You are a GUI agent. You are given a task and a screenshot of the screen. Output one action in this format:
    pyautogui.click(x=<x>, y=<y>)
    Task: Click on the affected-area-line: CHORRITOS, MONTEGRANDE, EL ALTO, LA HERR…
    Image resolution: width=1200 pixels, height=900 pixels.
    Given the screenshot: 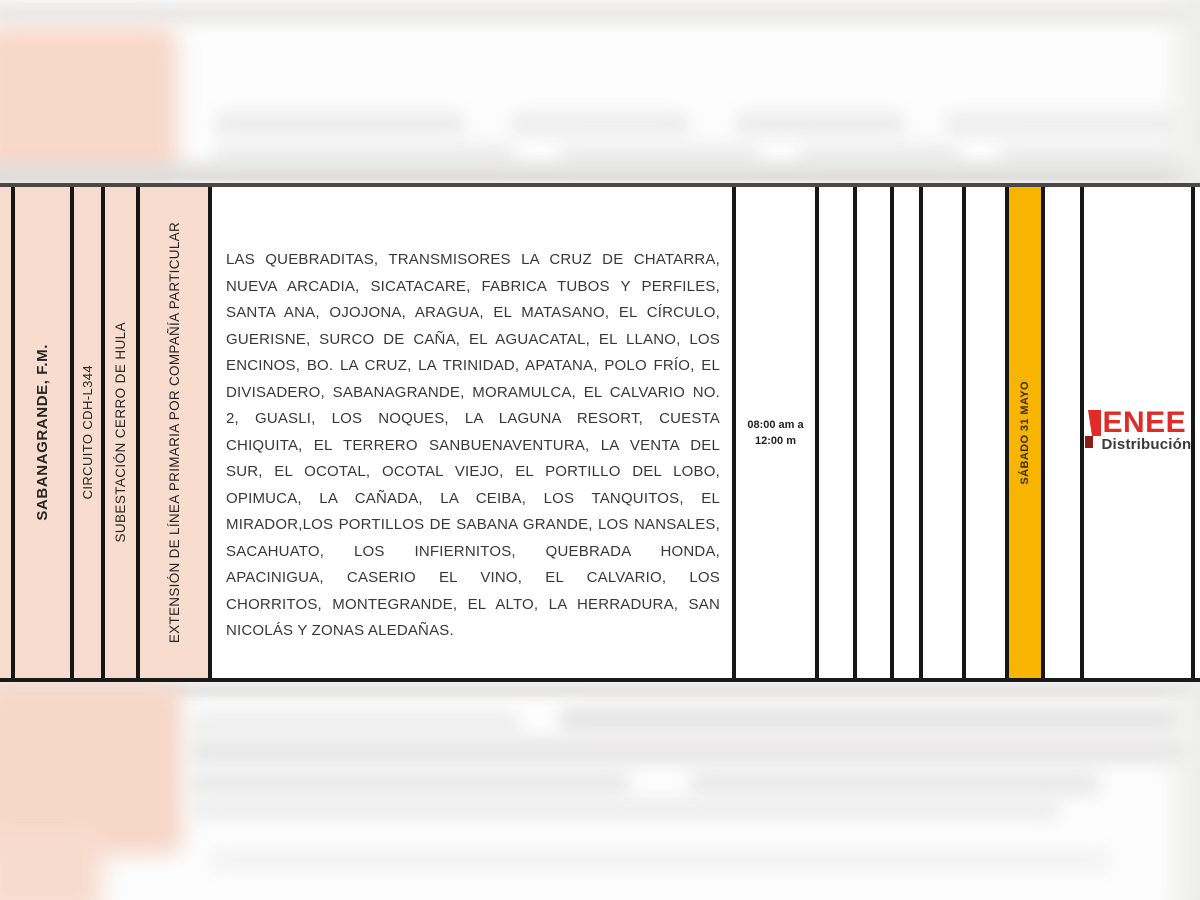 What is the action you would take?
    pyautogui.click(x=473, y=604)
    